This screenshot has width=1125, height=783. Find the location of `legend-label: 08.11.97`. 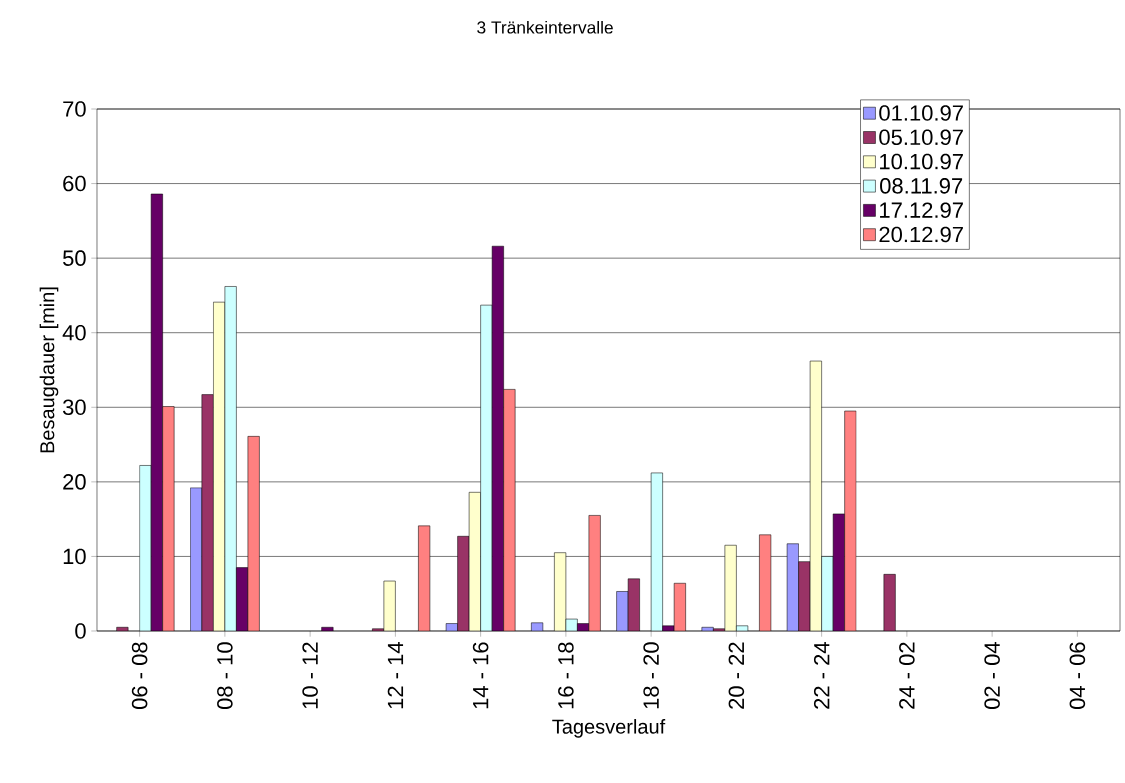

legend-label: 08.11.97 is located at coordinates (921, 186).